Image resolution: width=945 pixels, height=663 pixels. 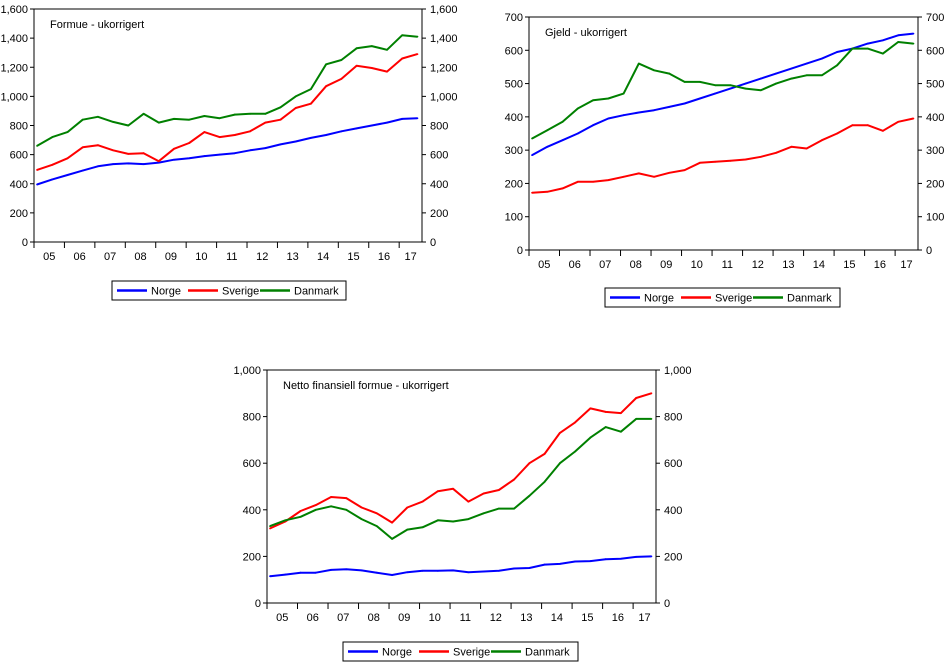 I want to click on legend-label-danmark: Danmark, so click(x=316, y=292).